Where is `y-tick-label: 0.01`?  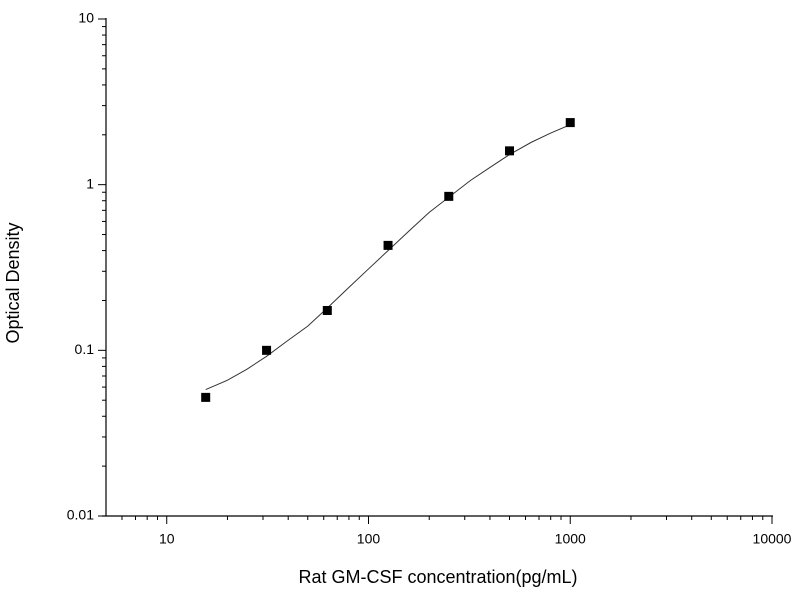
y-tick-label: 0.01 is located at coordinates (80, 515).